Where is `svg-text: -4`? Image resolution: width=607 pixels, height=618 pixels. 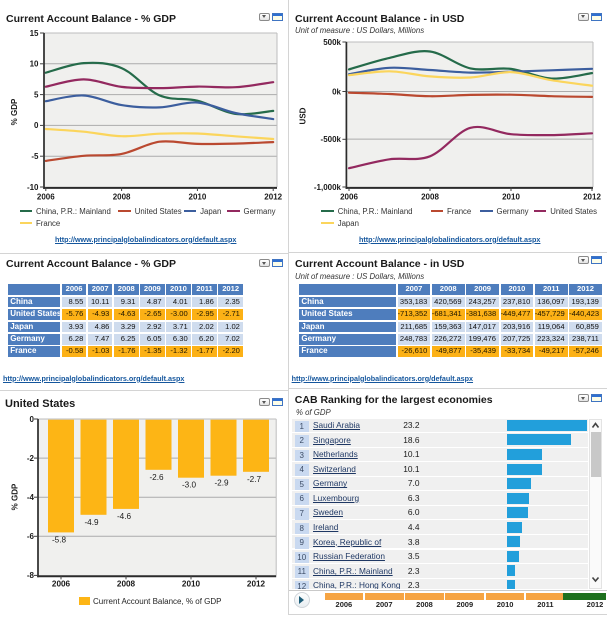
svg-text: -4 is located at coordinates (31, 497).